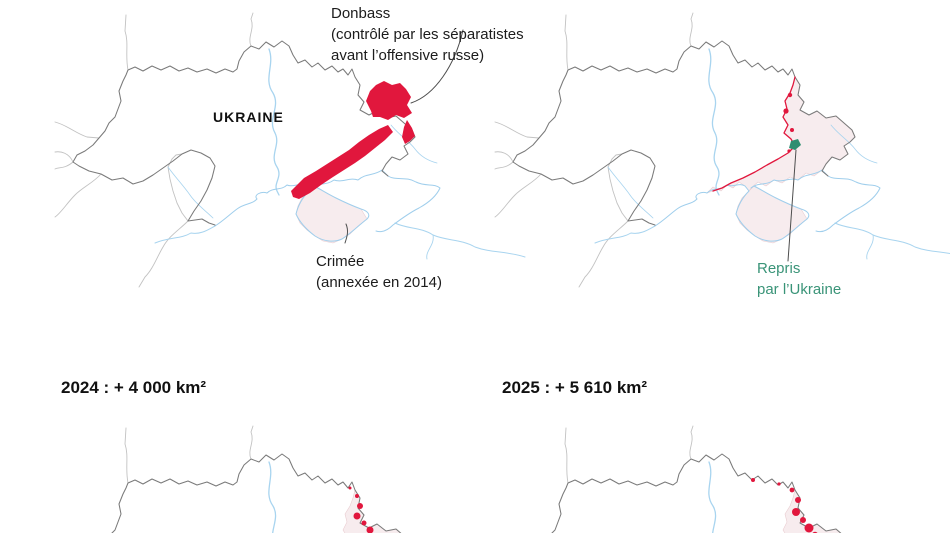 Image resolution: width=950 pixels, height=533 pixels. What do you see at coordinates (799, 279) in the screenshot?
I see `recaptured-annotation: Repris par l’Ukraine` at bounding box center [799, 279].